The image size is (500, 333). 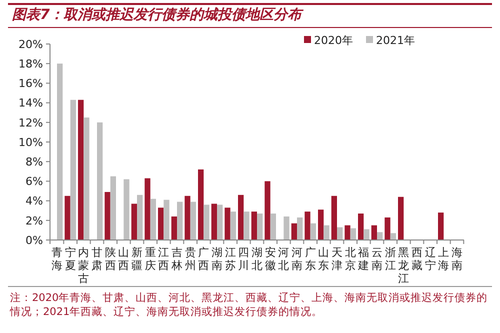 What do you see at coordinates (124, 259) in the screenshot?
I see `x-tick-label: 山西` at bounding box center [124, 259].